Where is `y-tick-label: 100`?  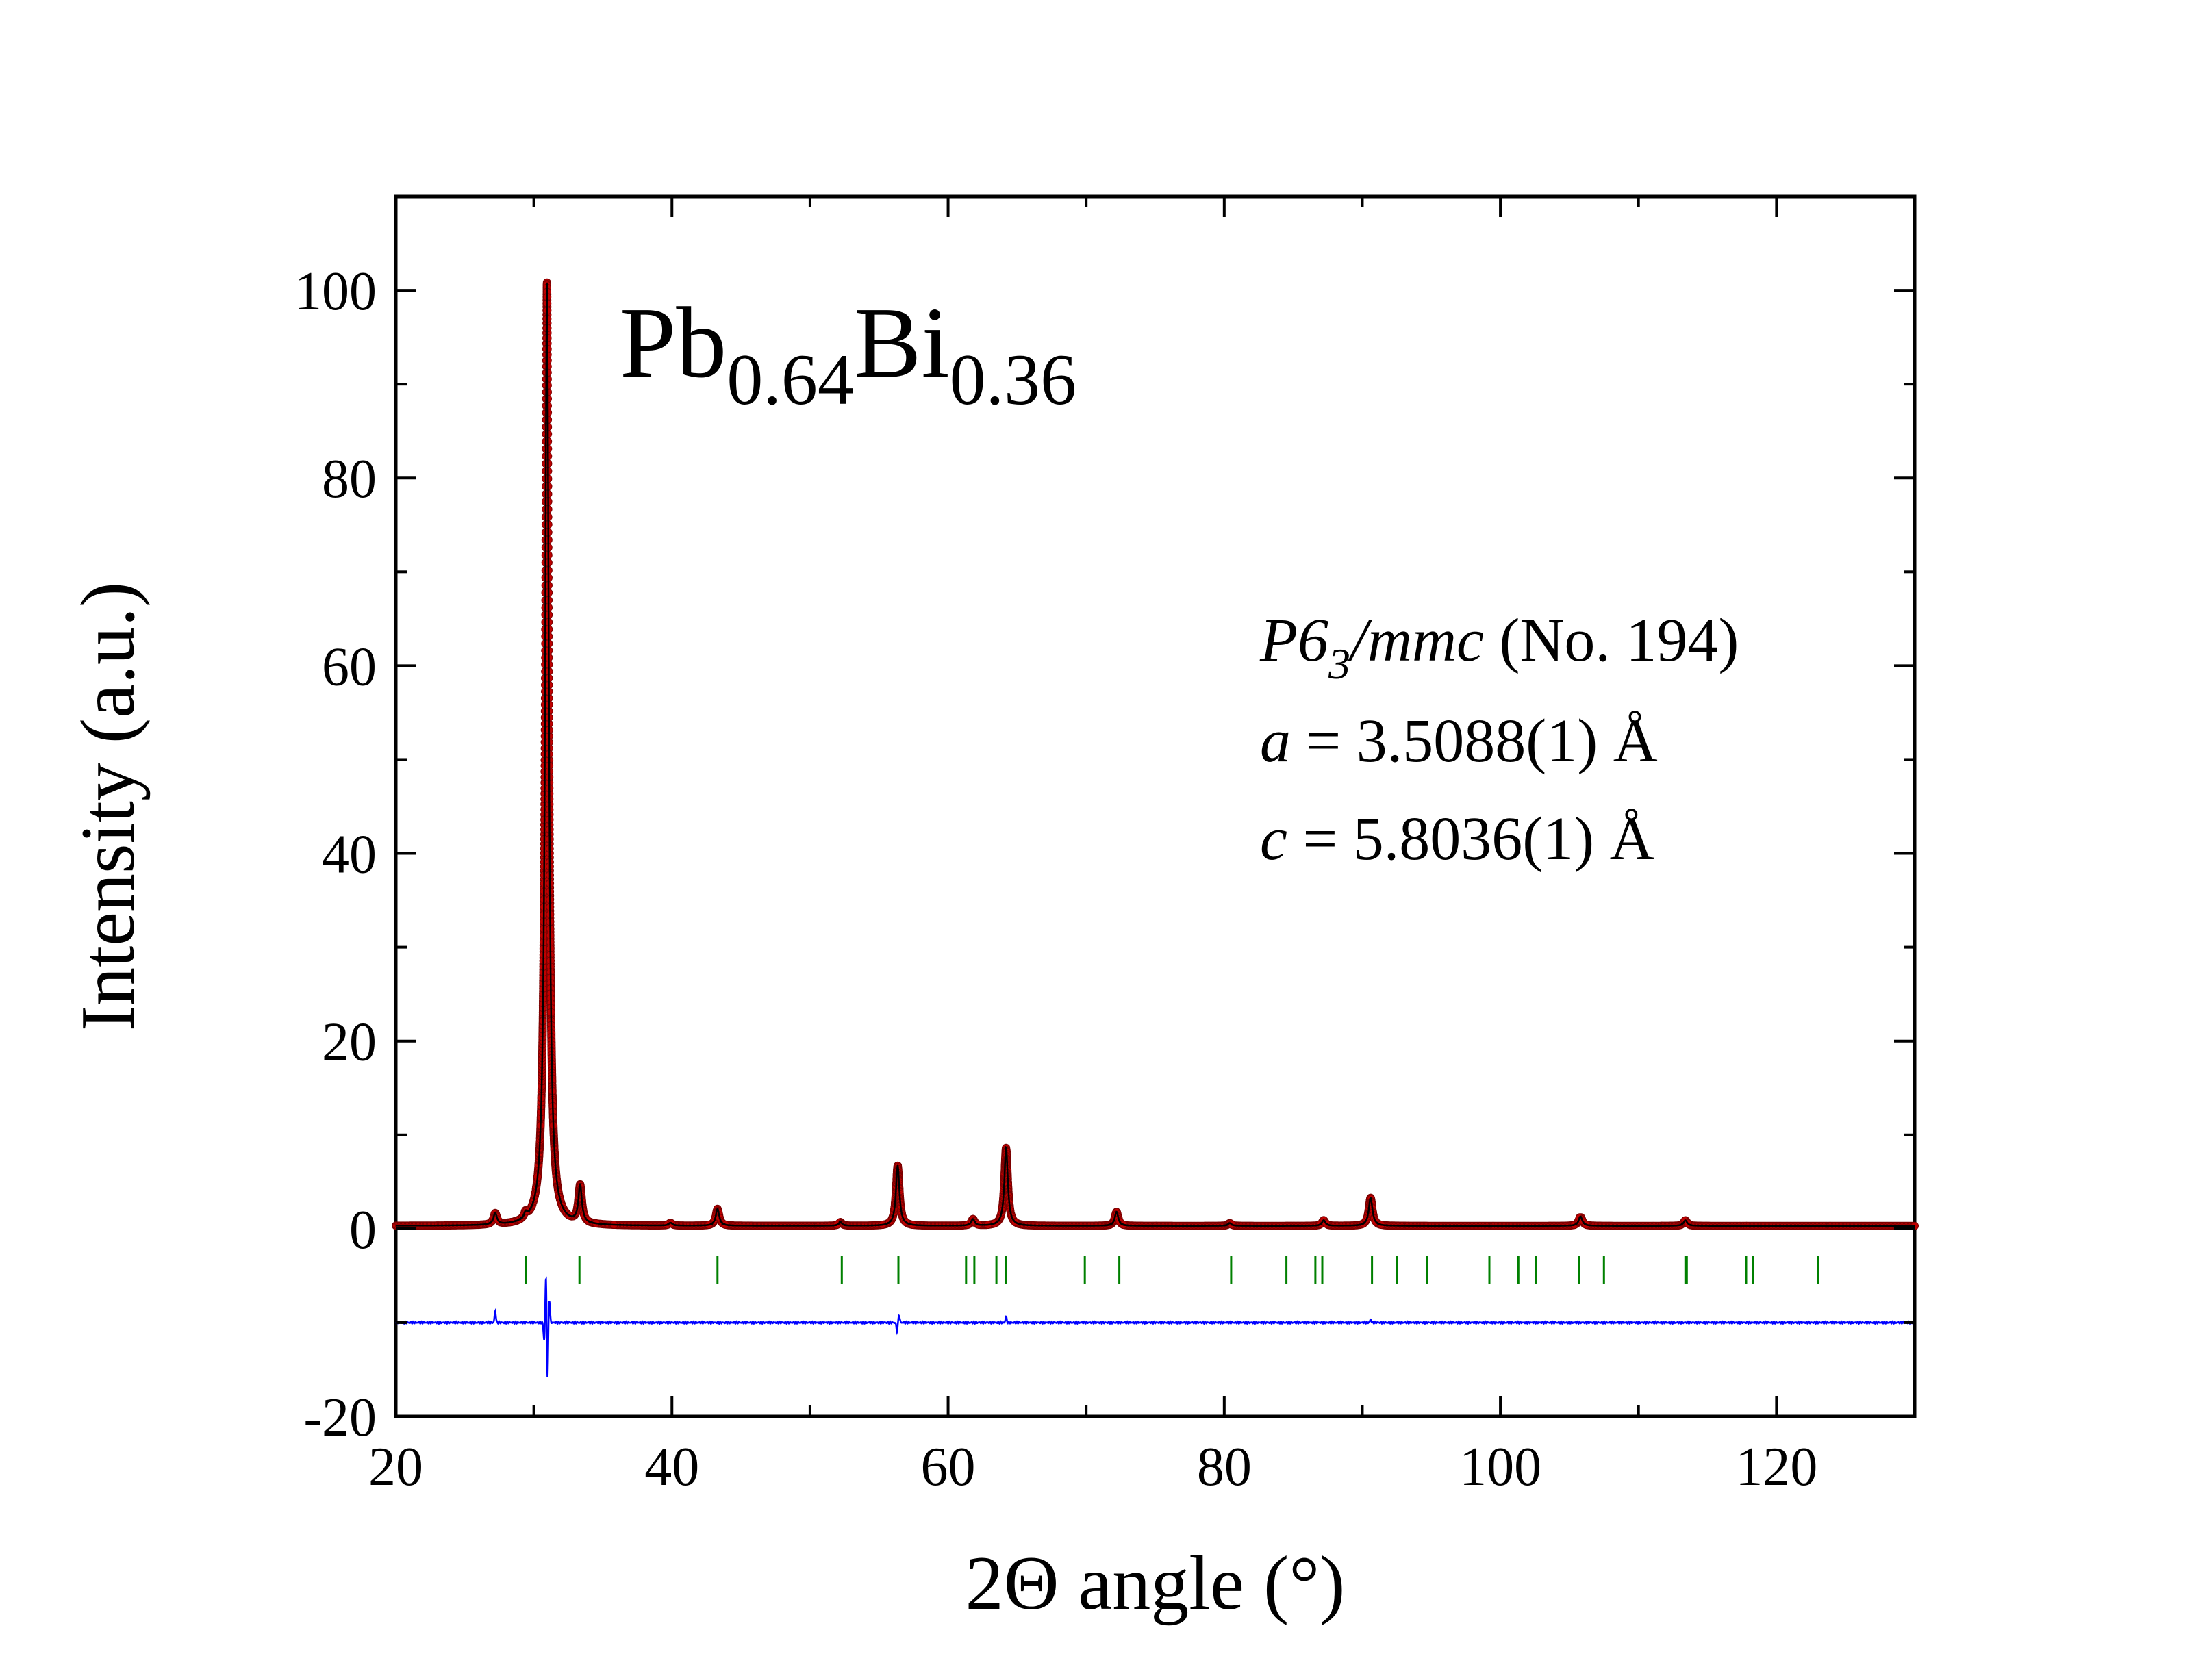
y-tick-label: 100 is located at coordinates (335, 292).